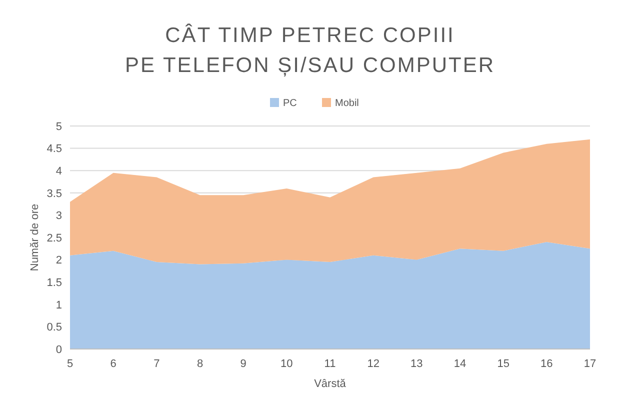 The width and height of the screenshot is (620, 419). I want to click on x-tick-label: 8, so click(200, 364).